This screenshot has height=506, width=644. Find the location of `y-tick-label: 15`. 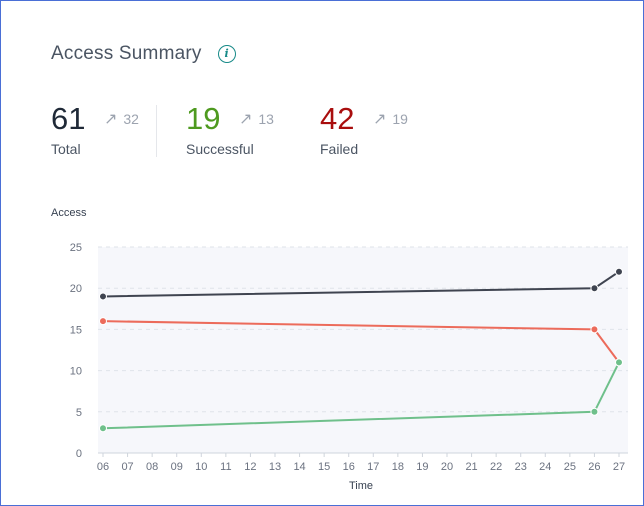

y-tick-label: 15 is located at coordinates (76, 330).